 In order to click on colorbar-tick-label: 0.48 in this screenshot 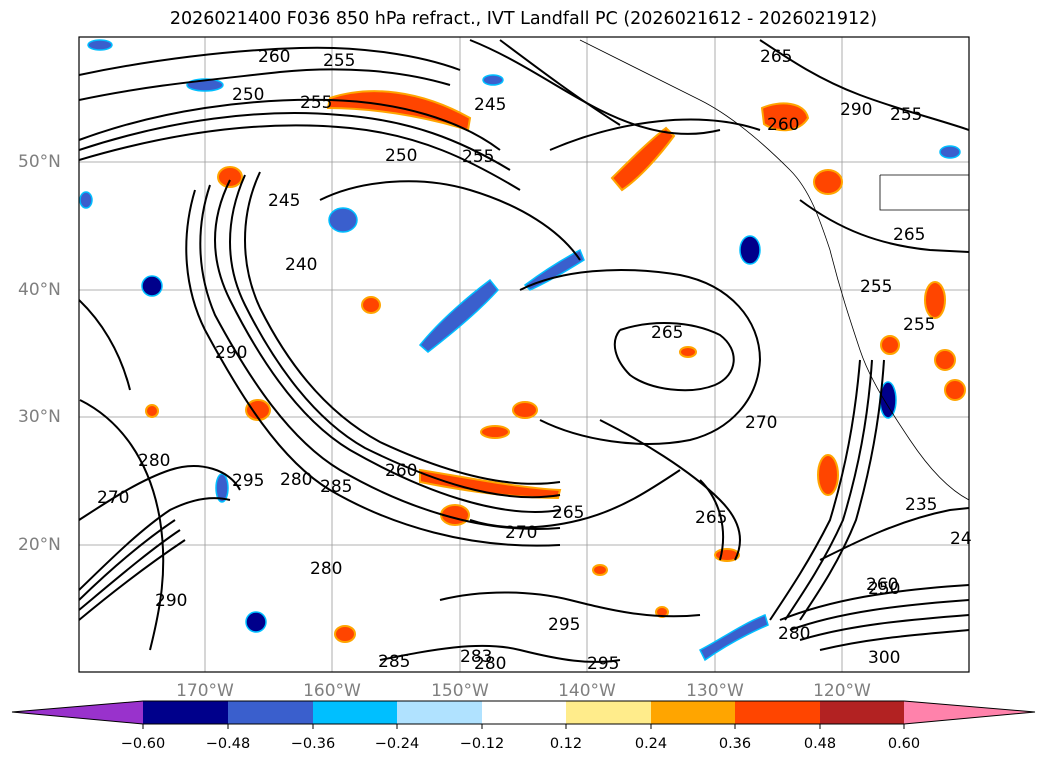, I will do `click(820, 744)`.